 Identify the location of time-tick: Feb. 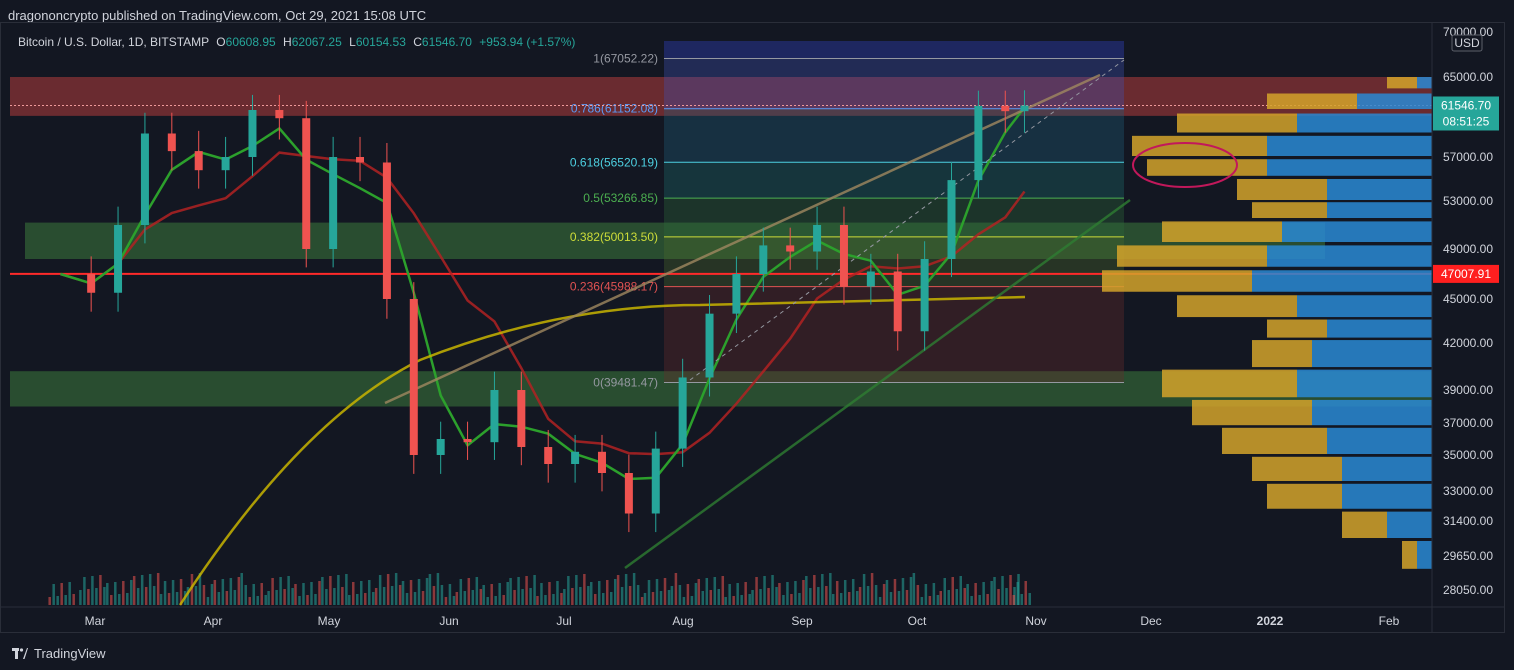
(1389, 621).